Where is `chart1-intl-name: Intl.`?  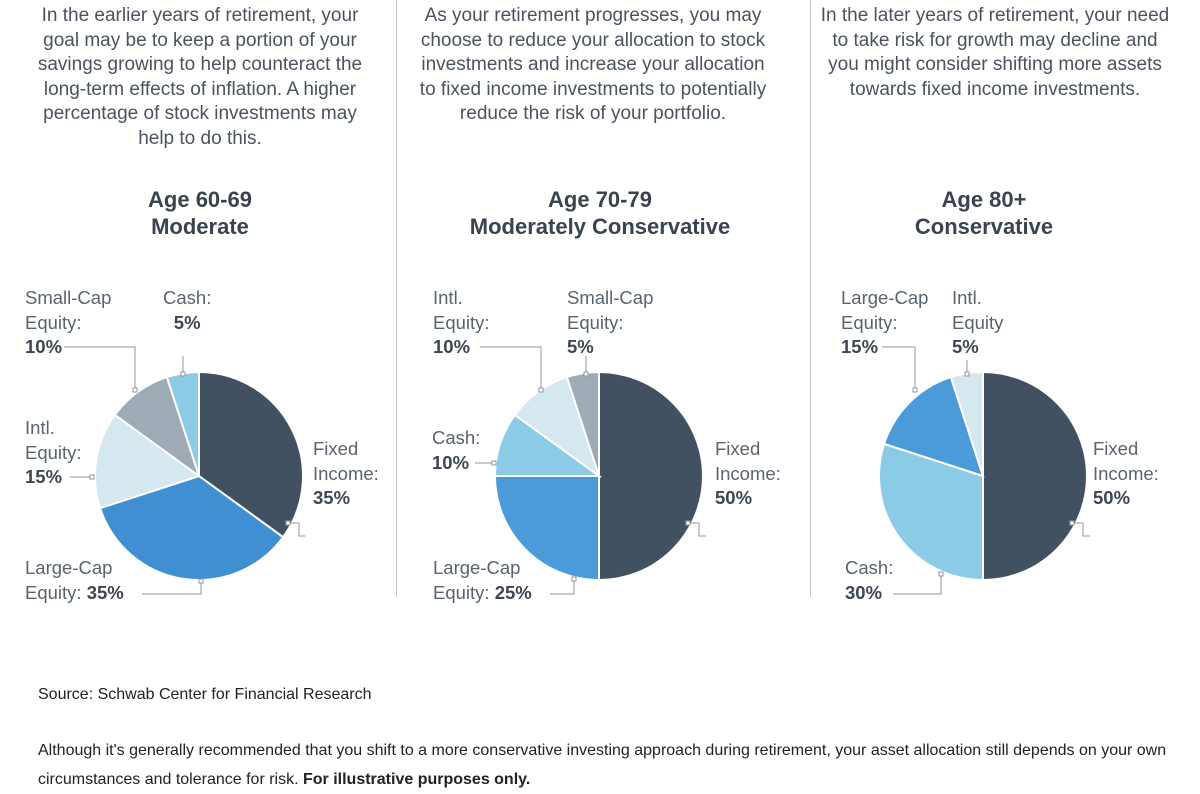
chart1-intl-name: Intl. is located at coordinates (40, 427).